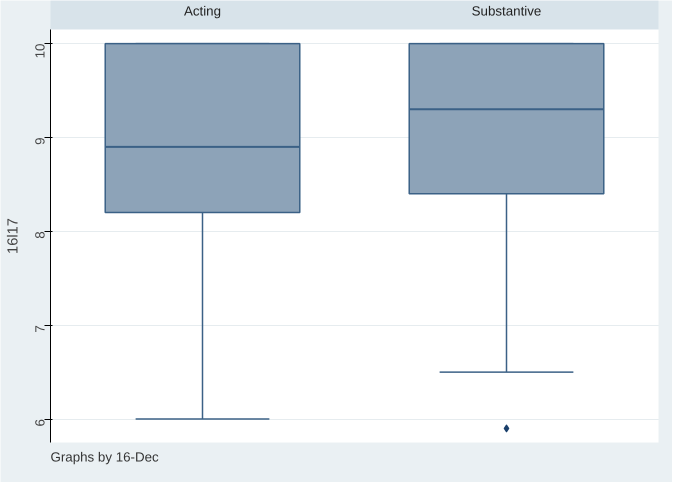 This screenshot has width=682, height=492. I want to click on y-tick-label: 6, so click(40, 422).